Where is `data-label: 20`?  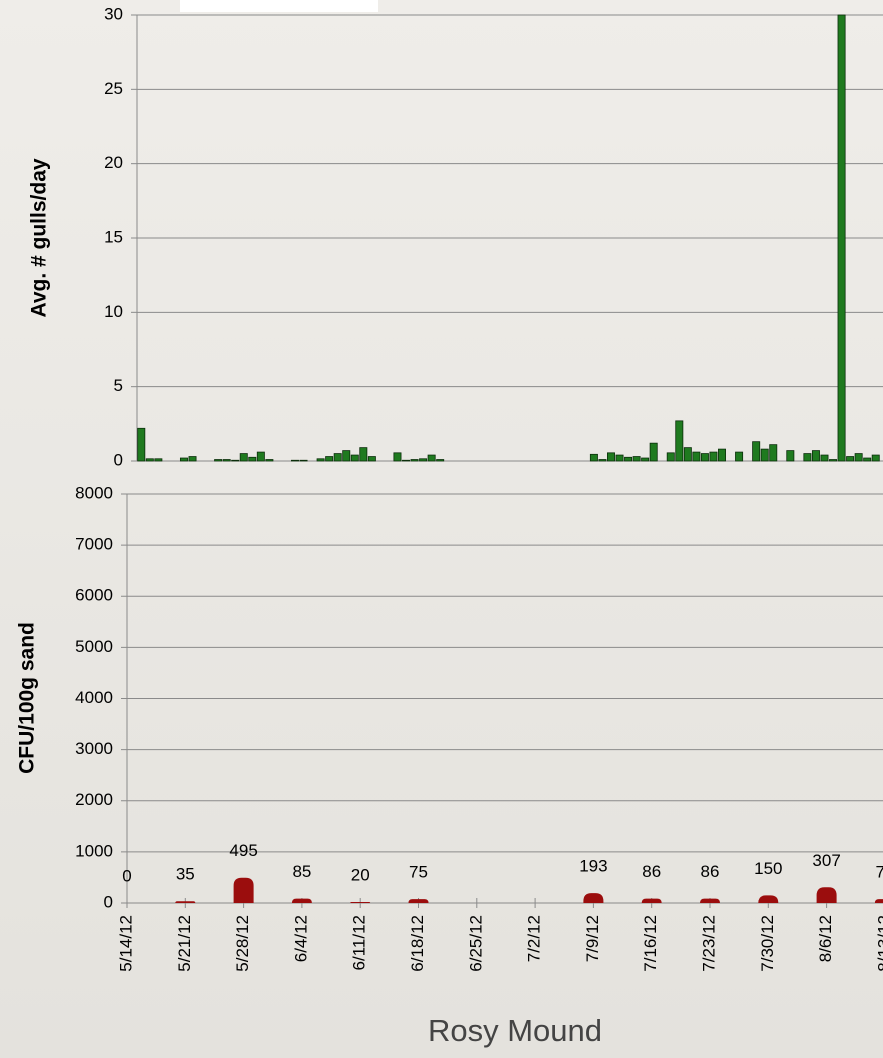 data-label: 20 is located at coordinates (360, 874).